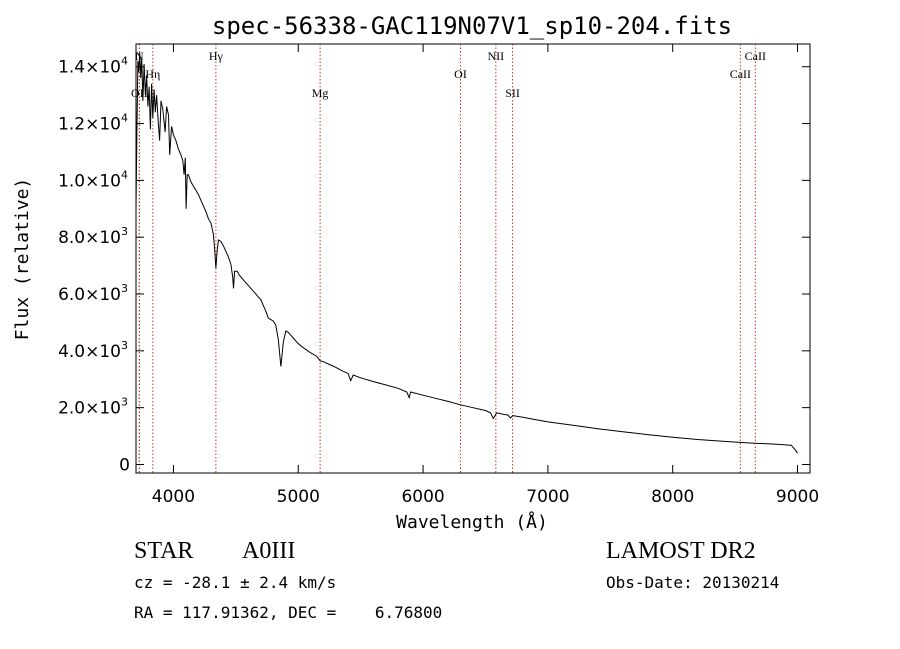 This screenshot has height=649, width=900. Describe the element at coordinates (89, 295) in the screenshot. I see `y-tick-label: 6.0×10` at that location.